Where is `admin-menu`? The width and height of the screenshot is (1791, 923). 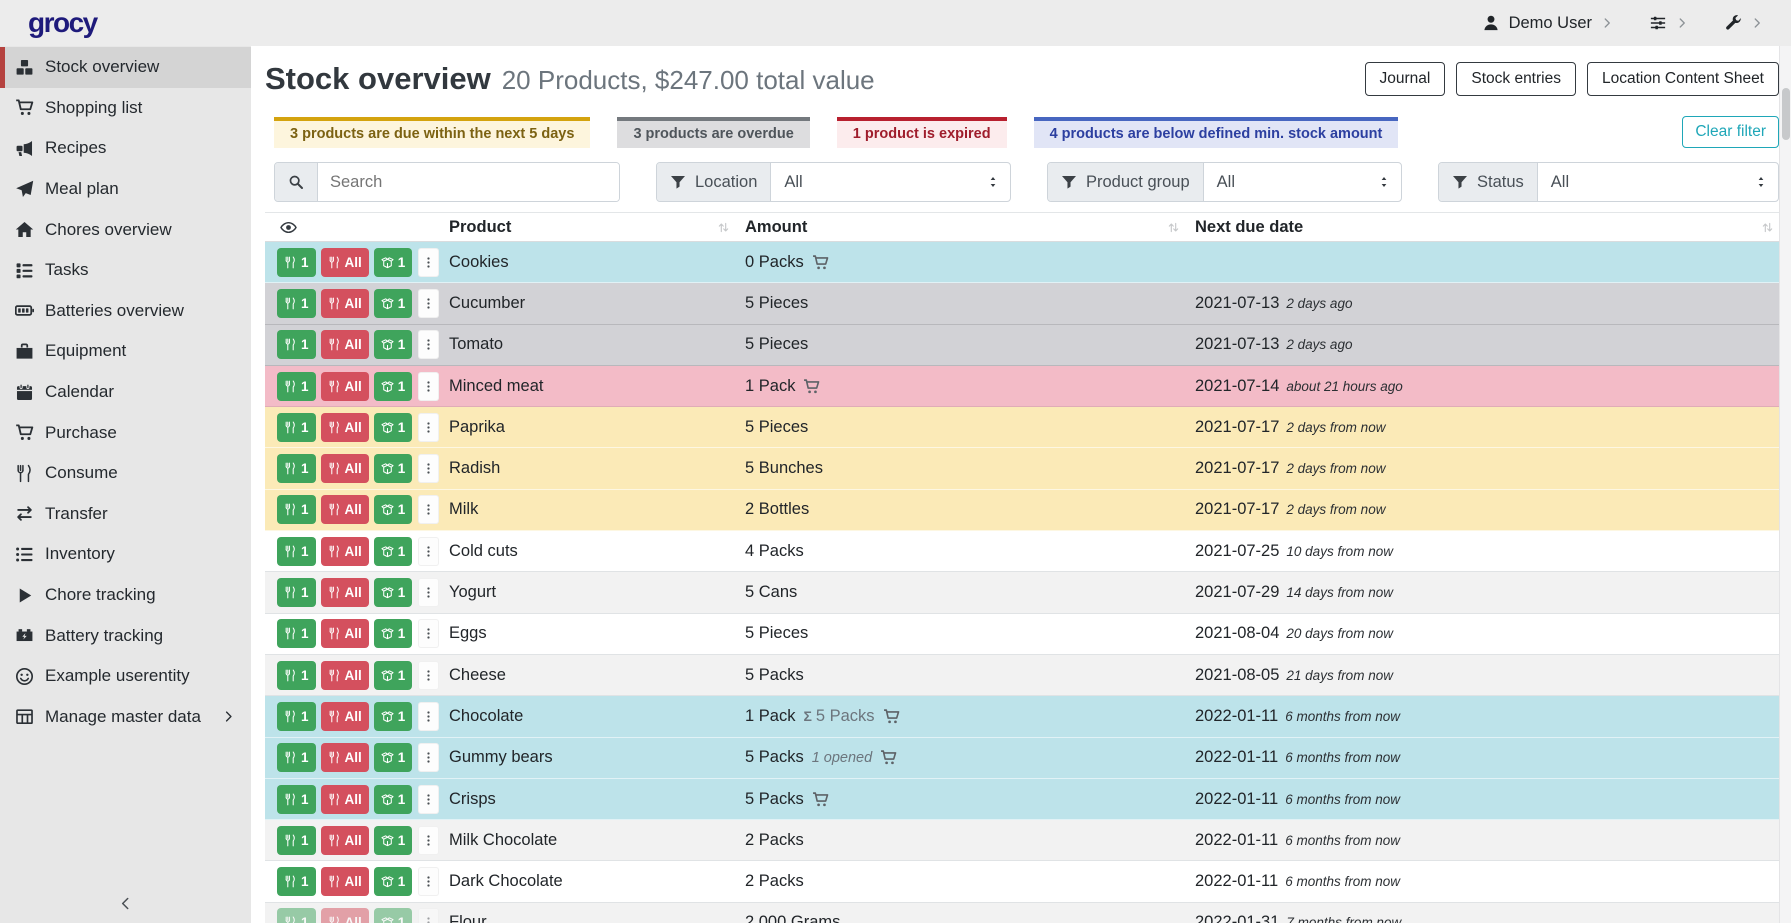
admin-menu is located at coordinates (1743, 23).